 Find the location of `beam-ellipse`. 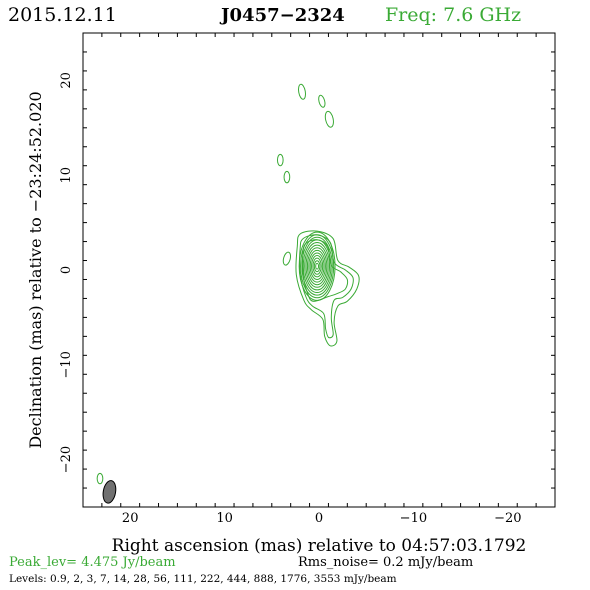

beam-ellipse is located at coordinates (109, 492).